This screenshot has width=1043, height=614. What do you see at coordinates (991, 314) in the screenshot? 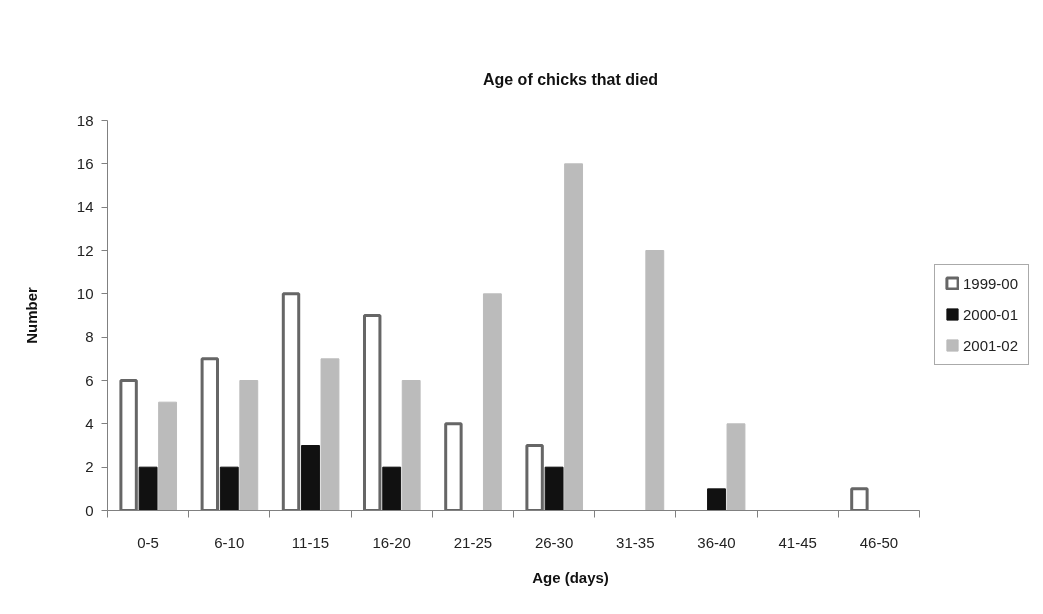
I see `legend-label: 2000-01` at bounding box center [991, 314].